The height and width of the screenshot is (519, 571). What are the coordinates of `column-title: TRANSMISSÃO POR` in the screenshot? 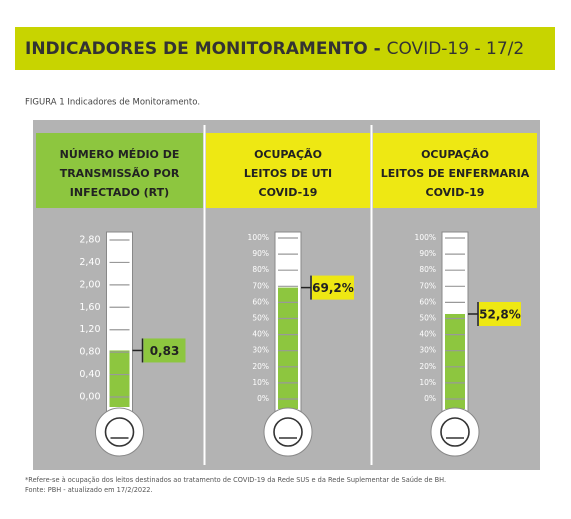 It's located at (120, 173).